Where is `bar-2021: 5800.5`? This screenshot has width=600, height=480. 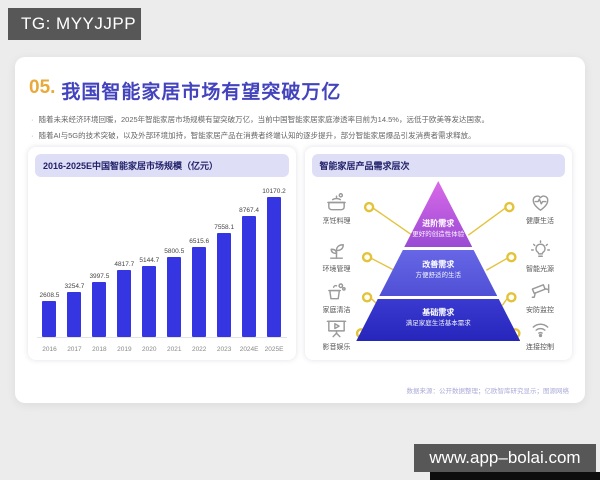 bar-2021: 5800.5 is located at coordinates (174, 292).